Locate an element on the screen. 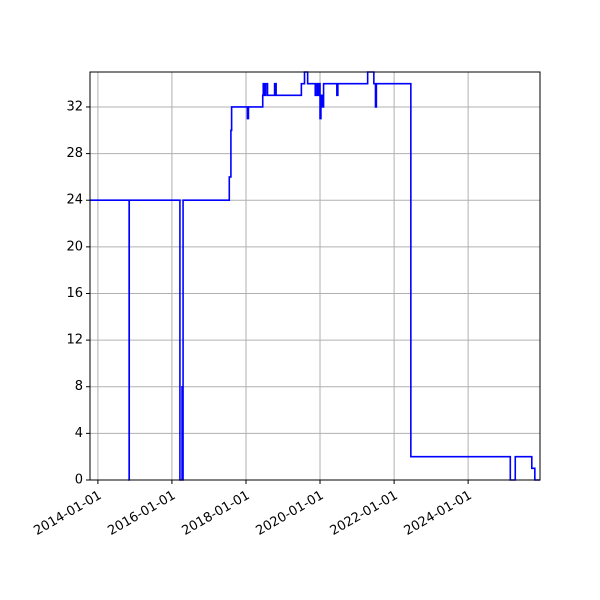 The image size is (600, 600). y-tick-label: 8 is located at coordinates (79, 386).